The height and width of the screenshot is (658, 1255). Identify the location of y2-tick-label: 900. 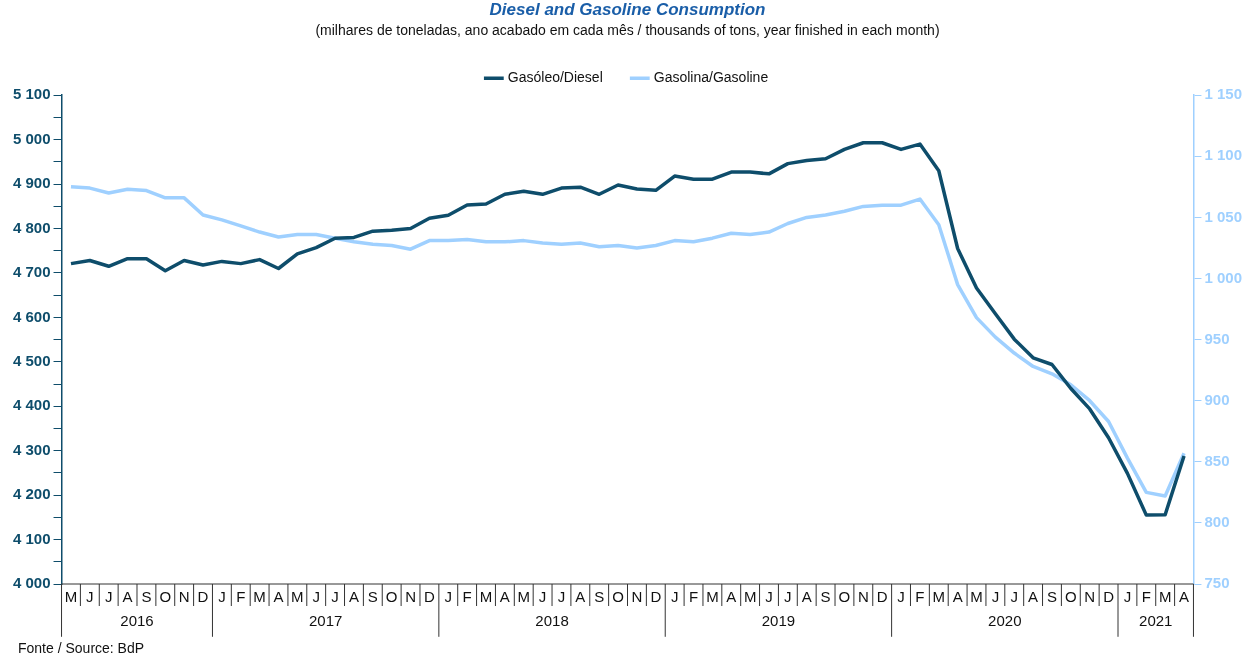
(1217, 399).